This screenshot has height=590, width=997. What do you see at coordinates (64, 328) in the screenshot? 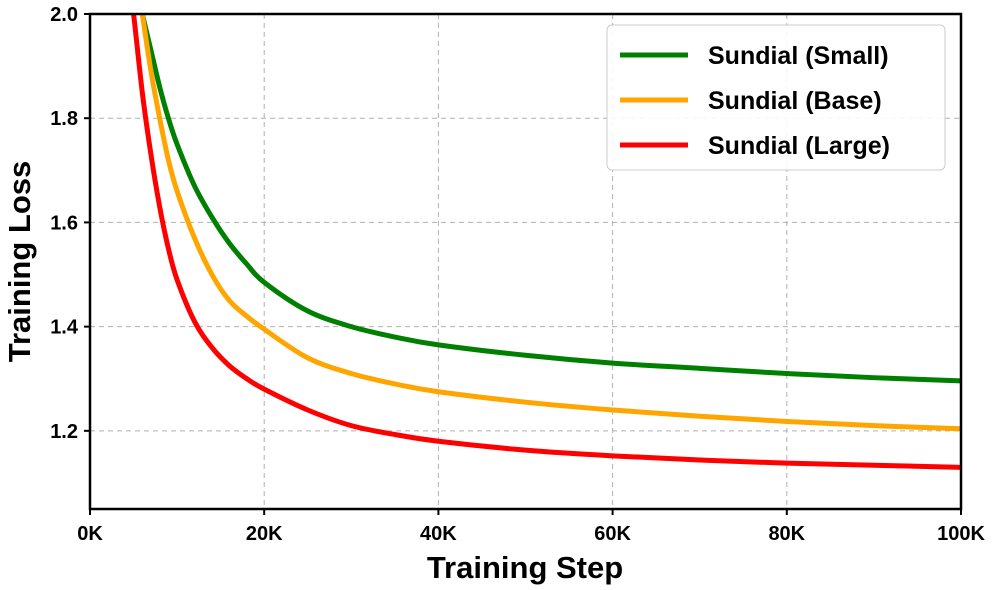
I see `y-tick-label: 1.4` at bounding box center [64, 328].